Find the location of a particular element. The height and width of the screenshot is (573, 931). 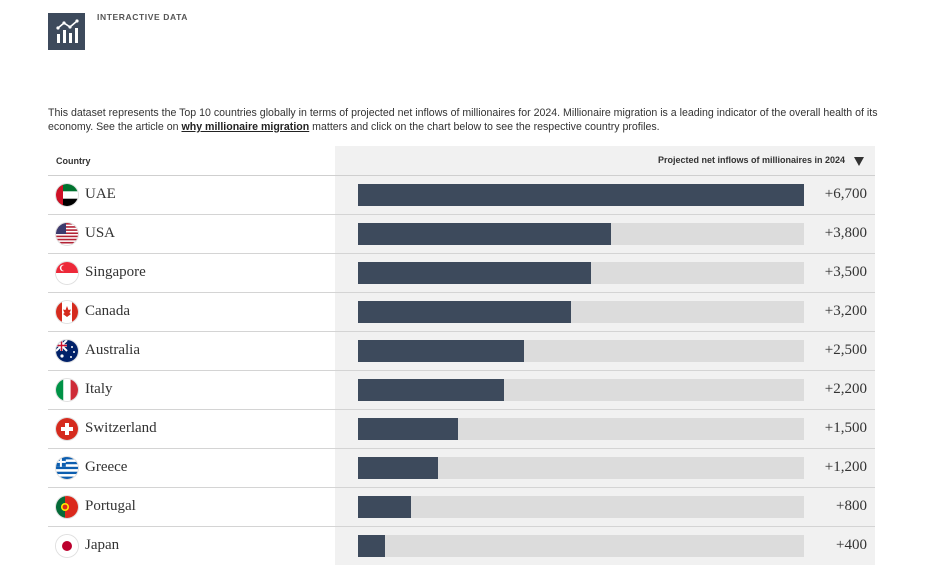

table-row: Portugal +800 is located at coordinates (461, 507).